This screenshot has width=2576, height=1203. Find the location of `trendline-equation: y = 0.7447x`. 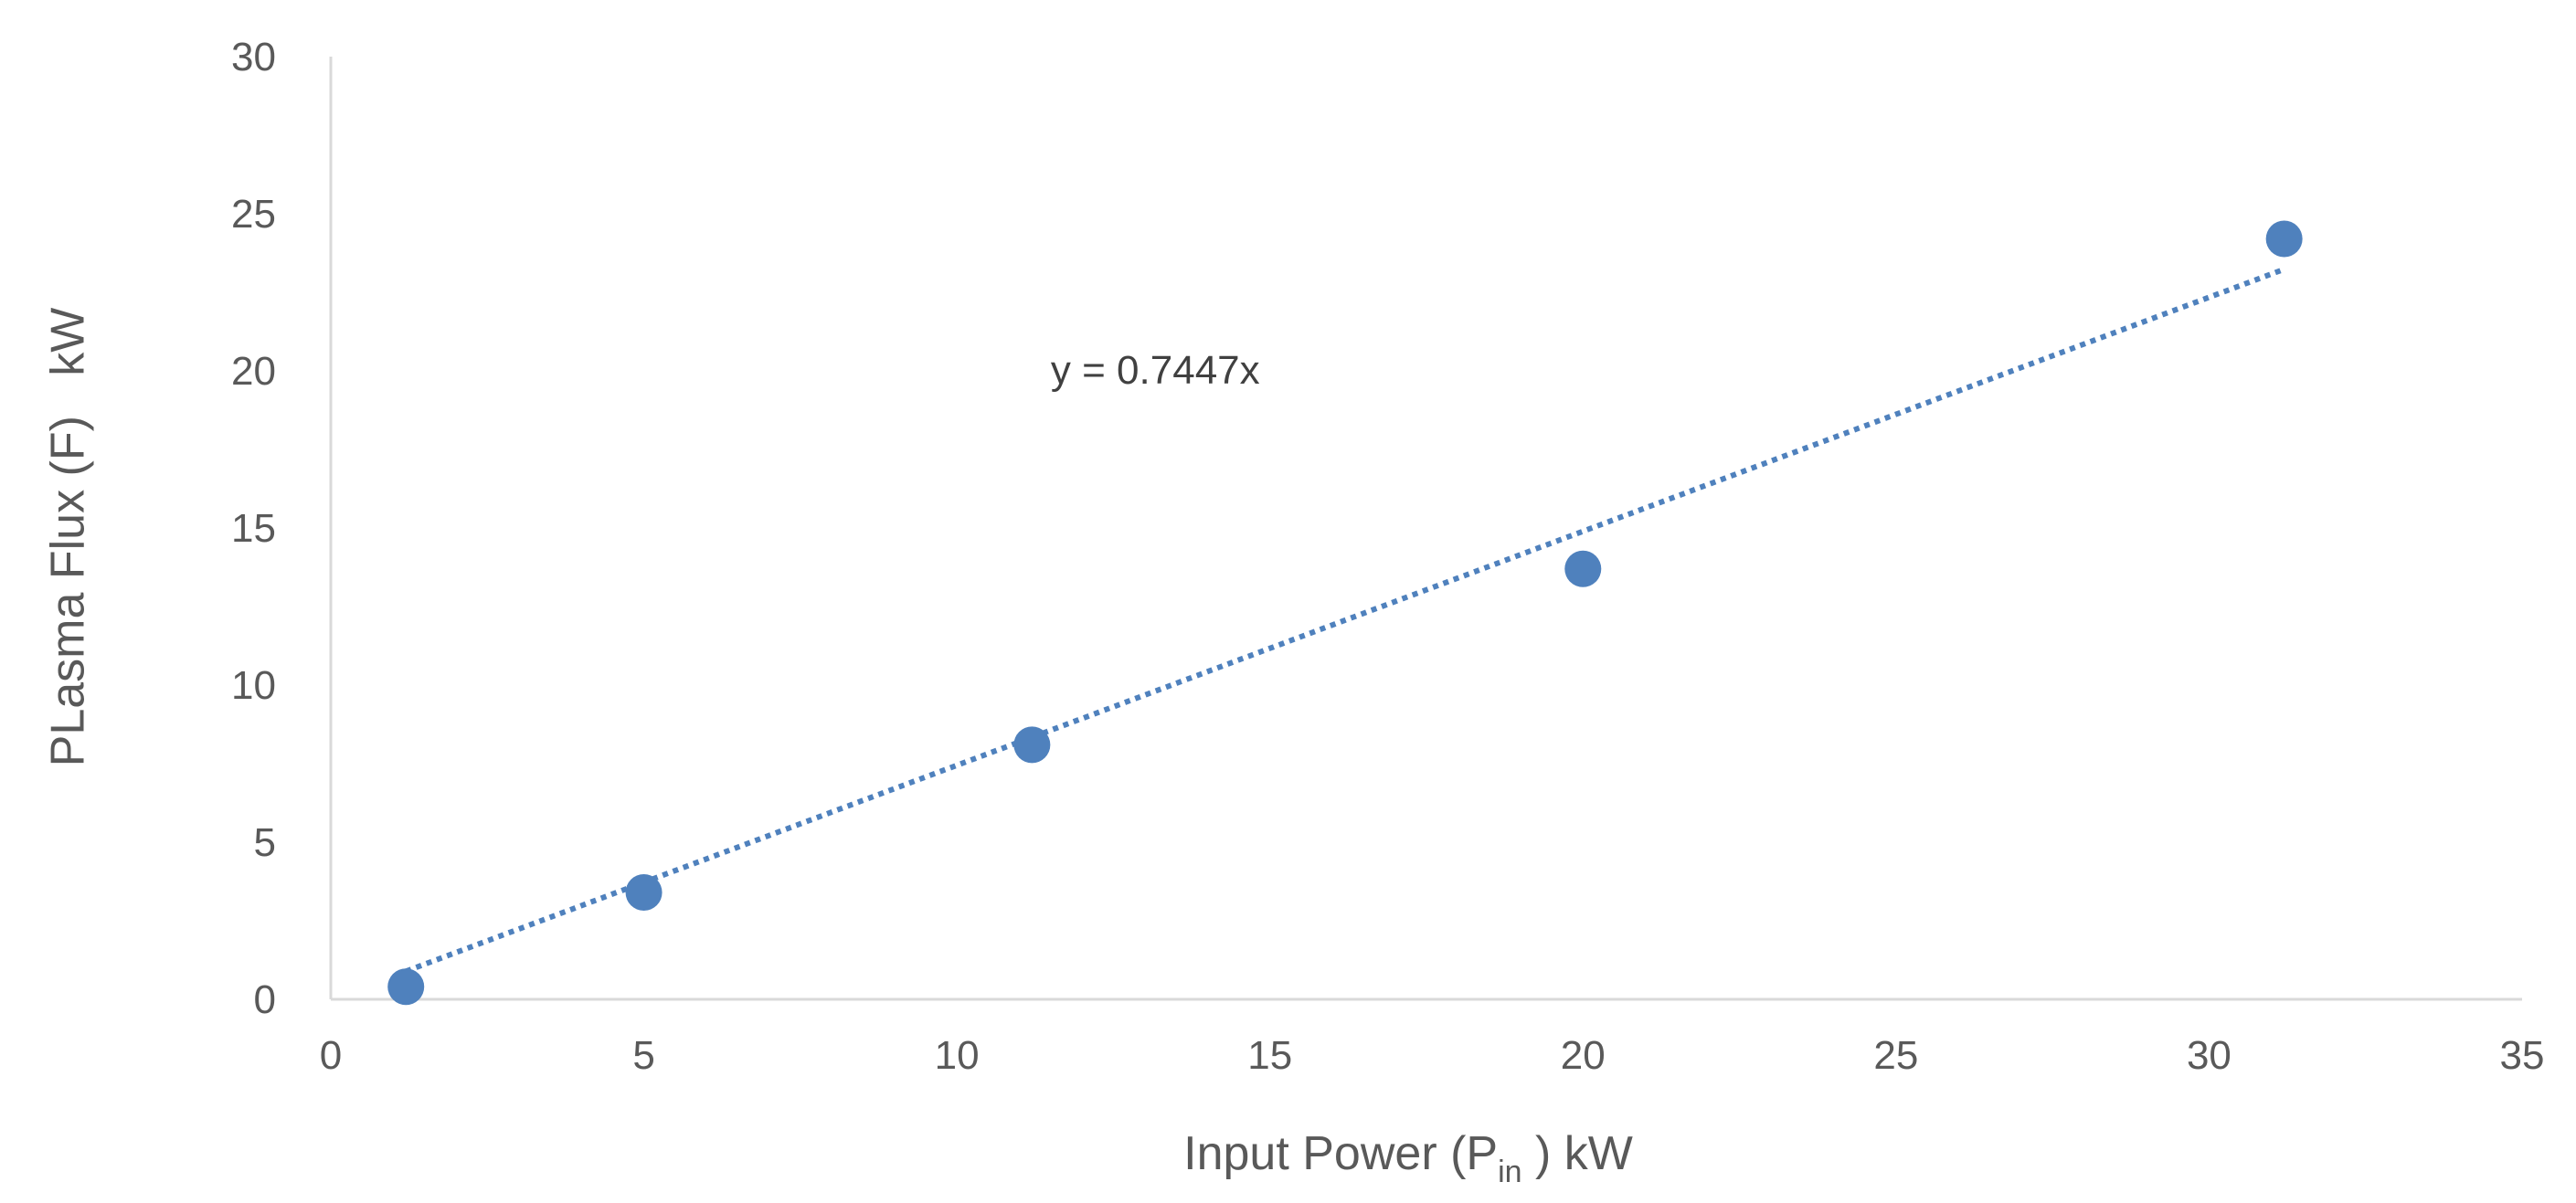

trendline-equation: y = 0.7447x is located at coordinates (1155, 370).